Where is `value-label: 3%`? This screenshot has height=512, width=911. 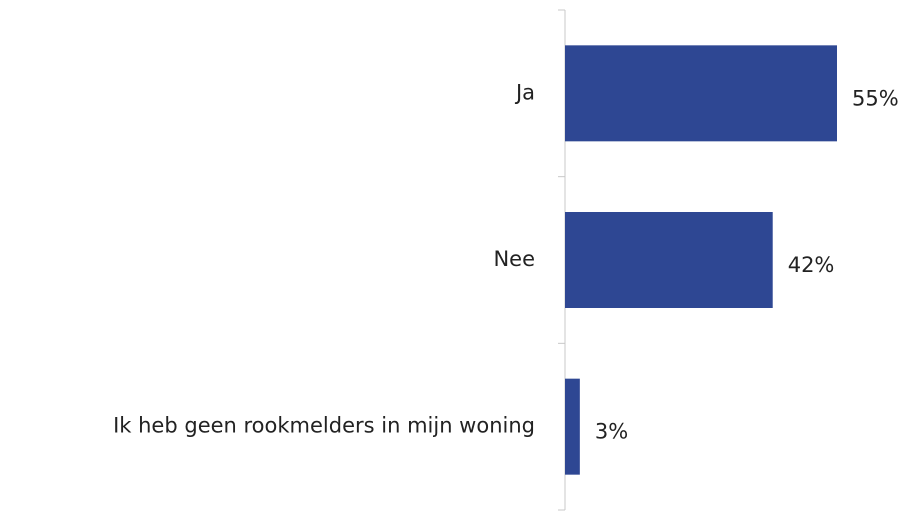
value-label: 3% is located at coordinates (611, 432).